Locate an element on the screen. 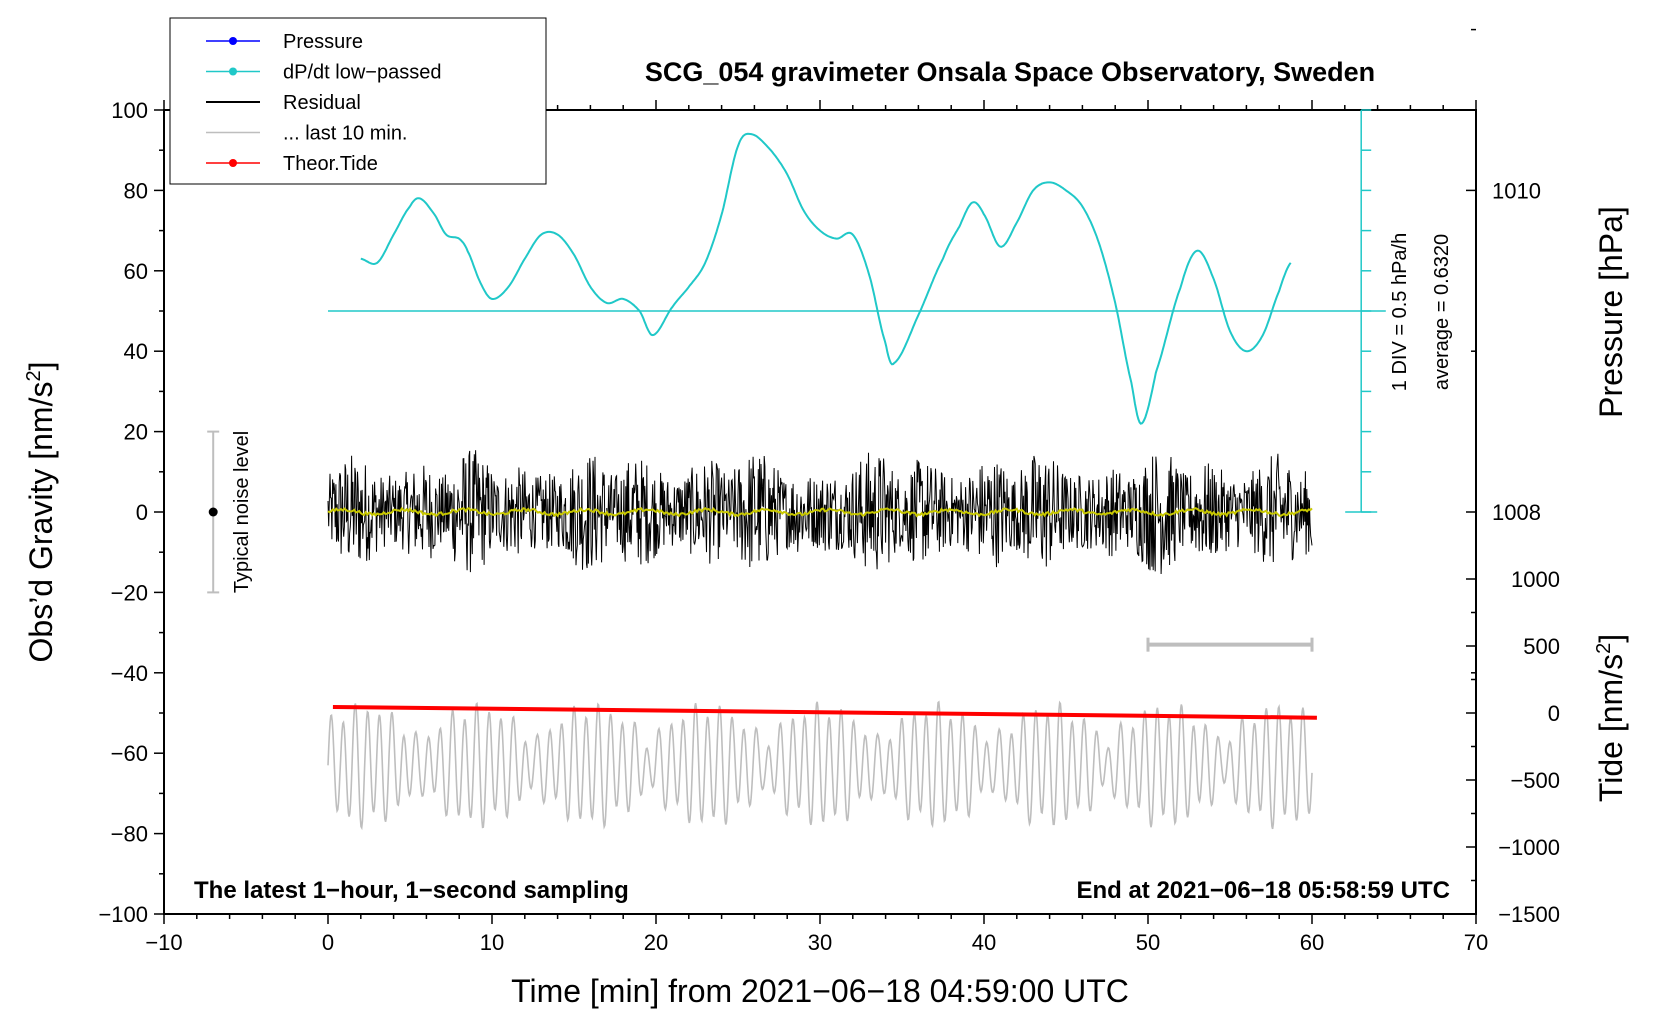  y-tick-label: −100 is located at coordinates (123, 914).